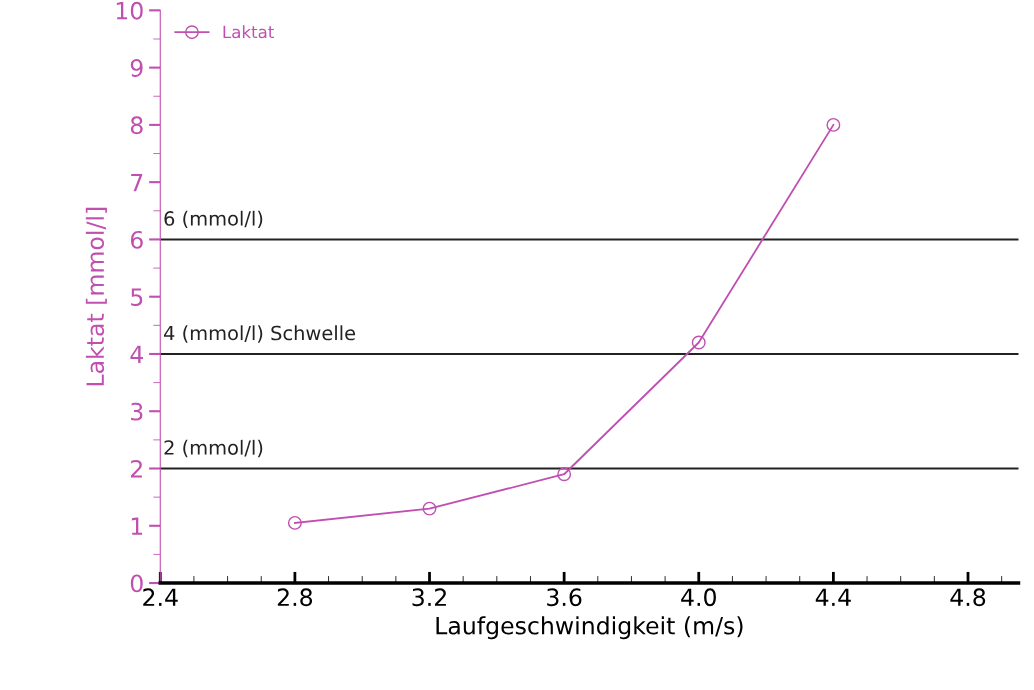 The width and height of the screenshot is (1034, 690). What do you see at coordinates (136, 354) in the screenshot?
I see `y-tick-label: 4` at bounding box center [136, 354].